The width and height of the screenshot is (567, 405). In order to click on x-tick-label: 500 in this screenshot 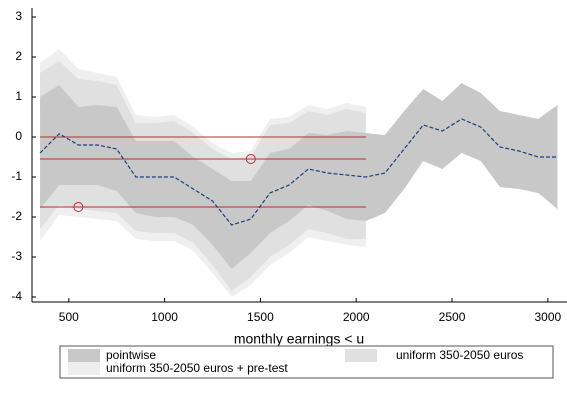, I will do `click(69, 317)`.